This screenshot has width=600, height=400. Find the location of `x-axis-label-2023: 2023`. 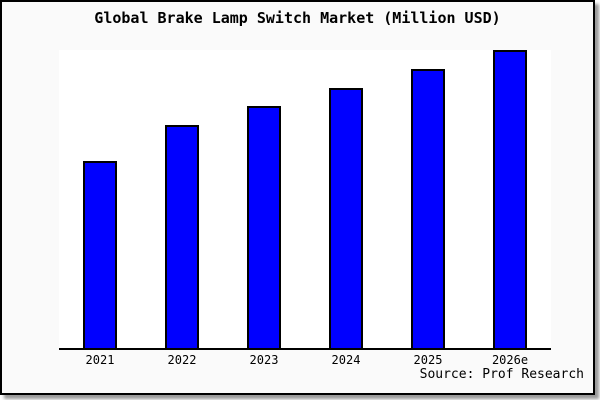

x-axis-label-2023: 2023 is located at coordinates (264, 360).